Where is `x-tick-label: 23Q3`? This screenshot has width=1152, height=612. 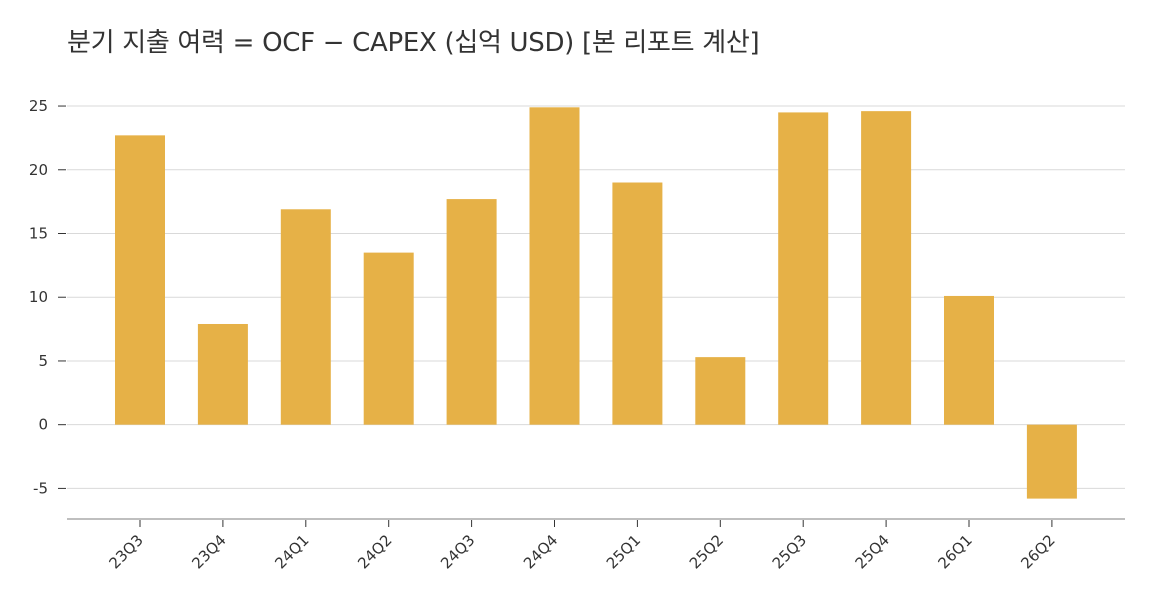
x-tick-label: 23Q3 is located at coordinates (126, 551).